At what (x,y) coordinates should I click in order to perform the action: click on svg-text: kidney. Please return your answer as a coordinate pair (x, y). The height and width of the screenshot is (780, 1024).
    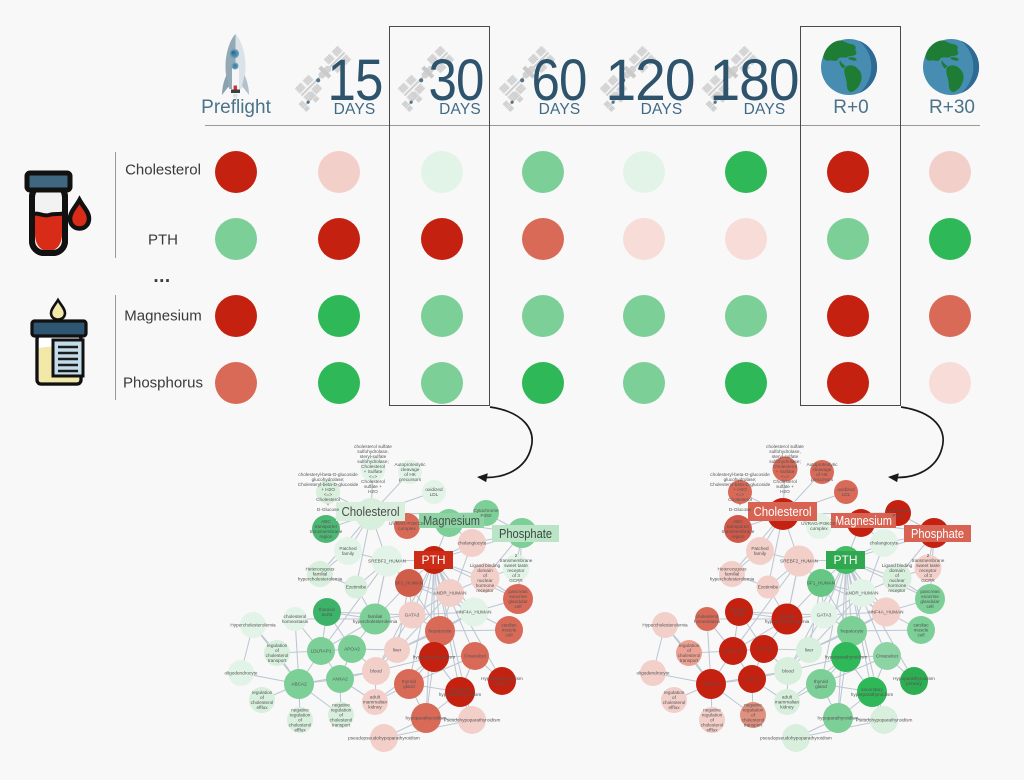
    Looking at the image, I should click on (375, 707).